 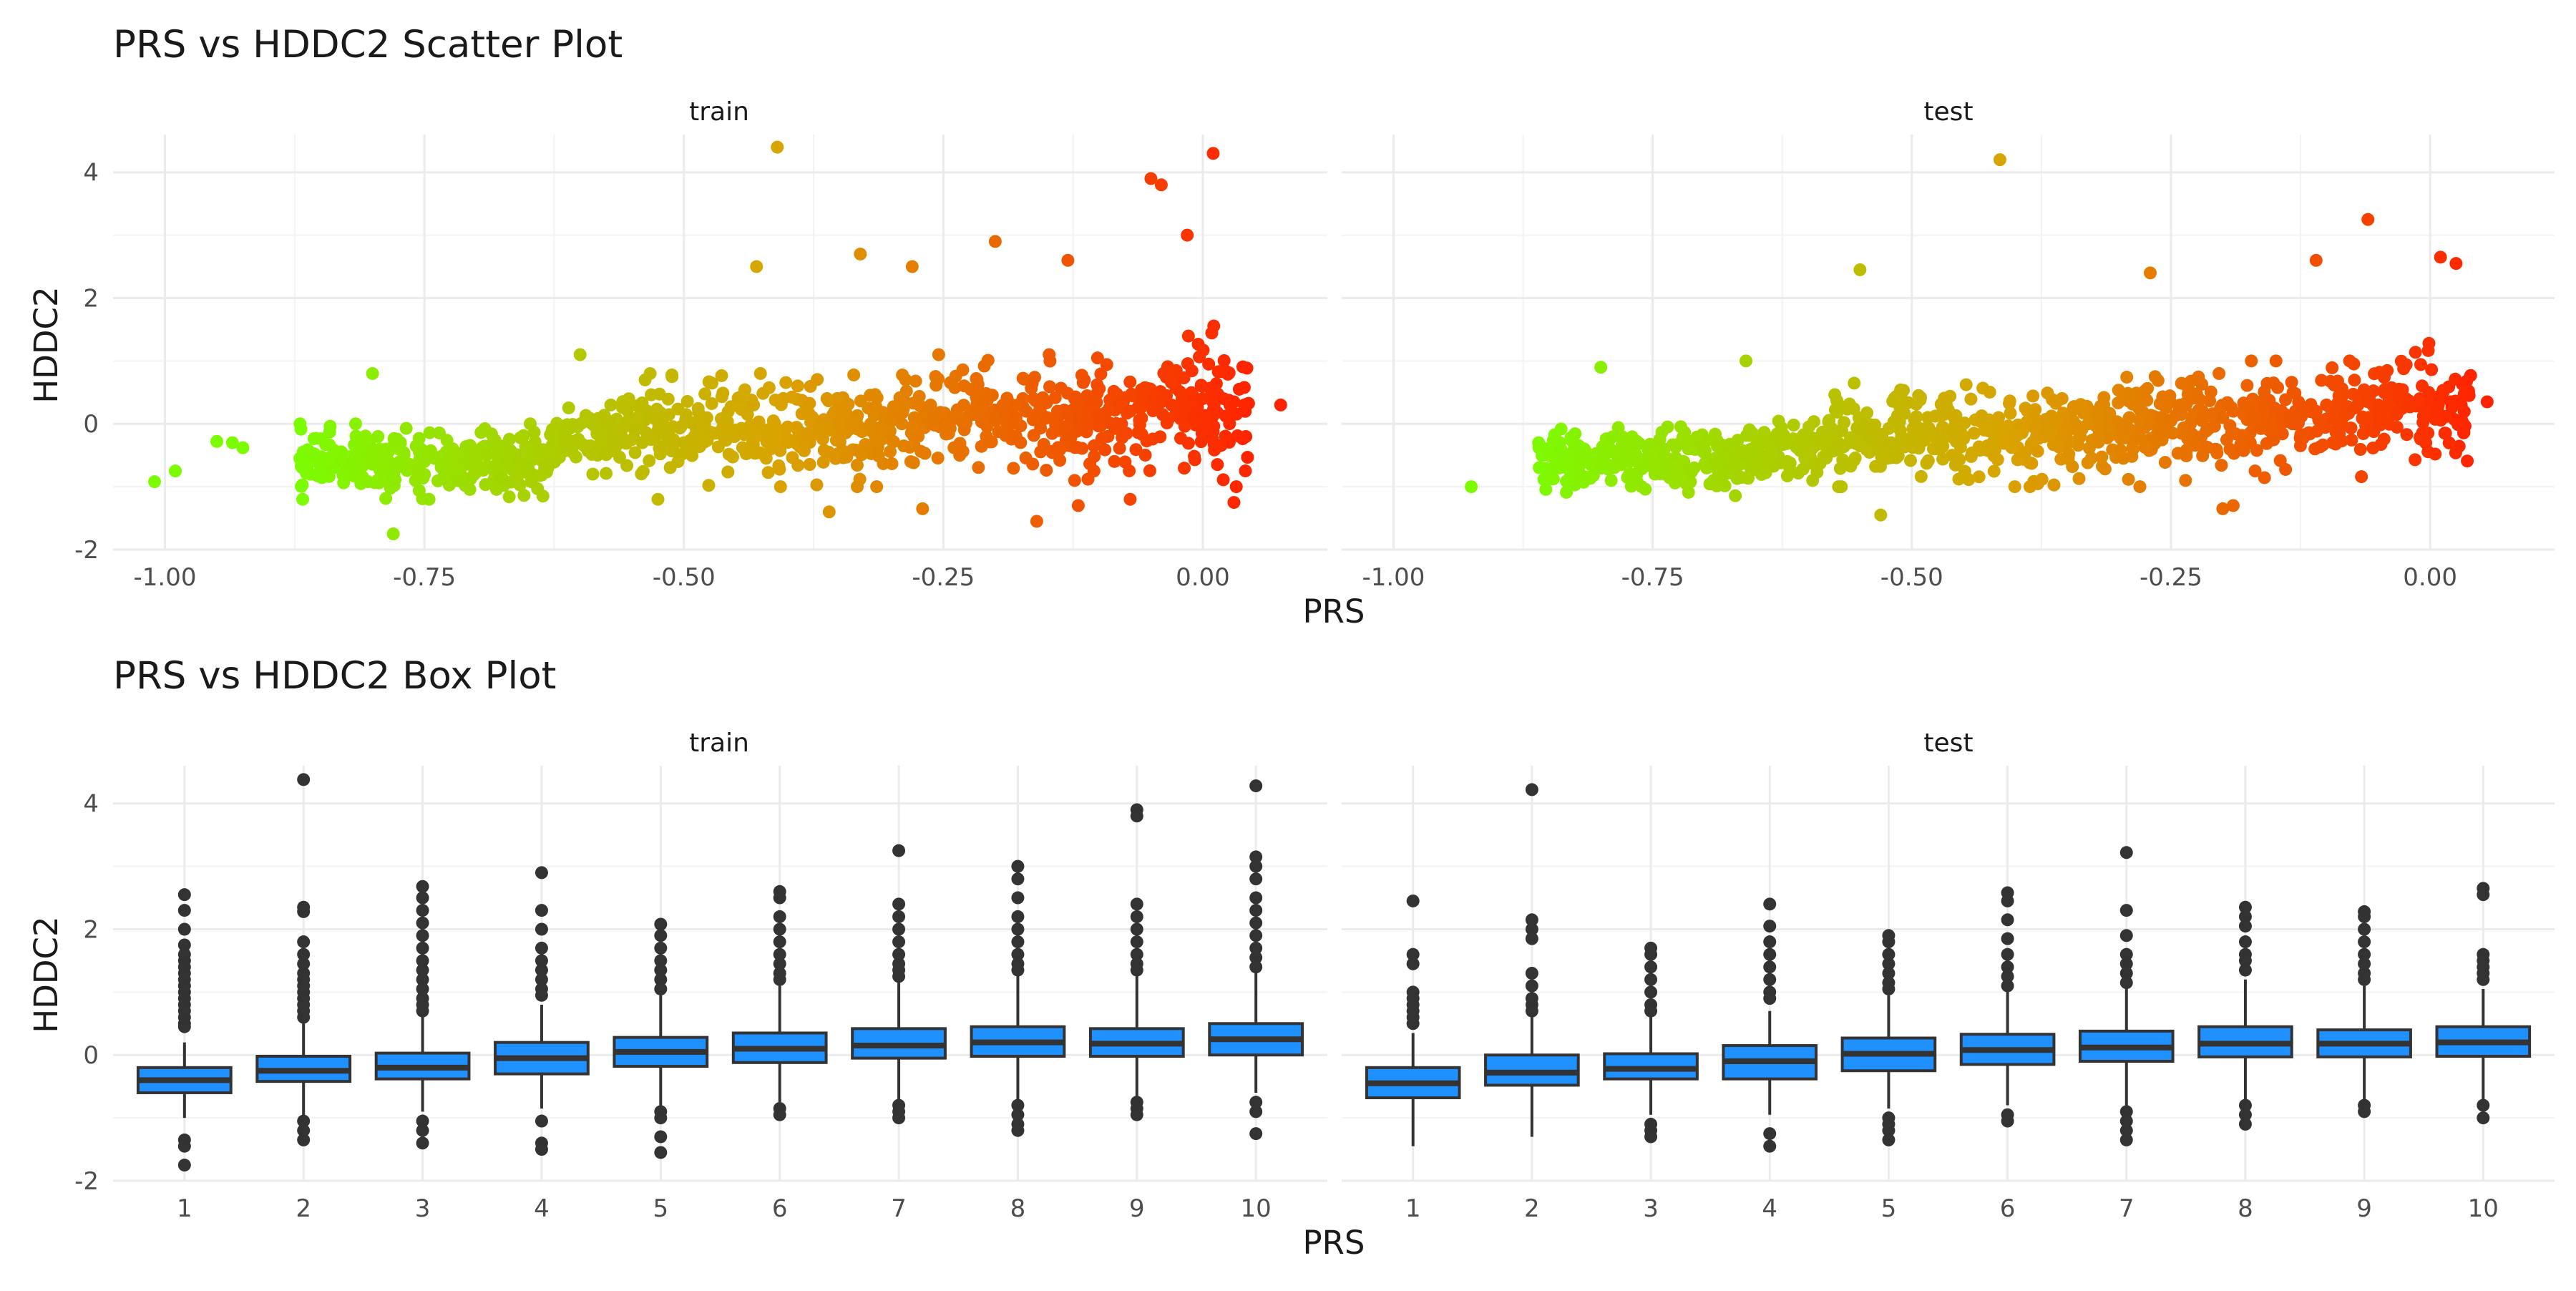 I want to click on y-tick-label: -2, so click(x=86, y=1181).